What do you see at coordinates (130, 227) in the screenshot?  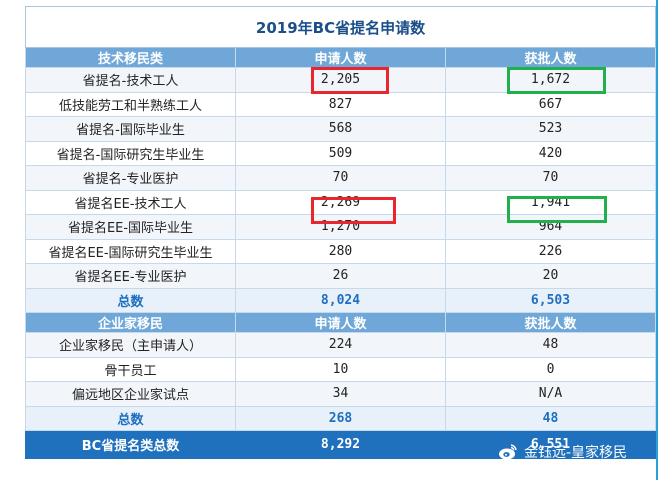 I see `row-label: 省提名EE-国际毕业生` at bounding box center [130, 227].